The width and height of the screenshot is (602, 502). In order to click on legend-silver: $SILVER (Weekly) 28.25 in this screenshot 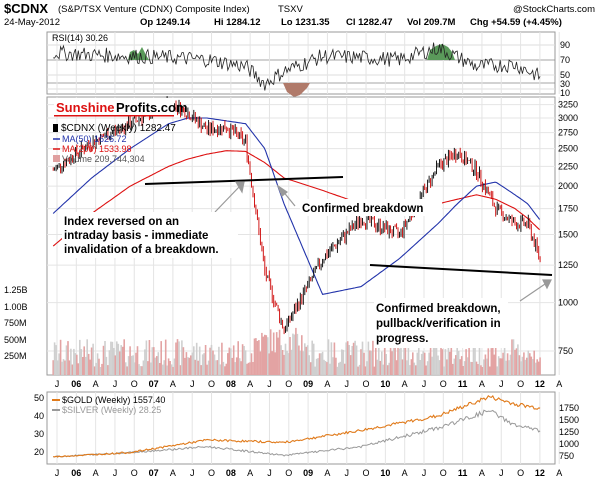, I will do `click(111, 410)`.